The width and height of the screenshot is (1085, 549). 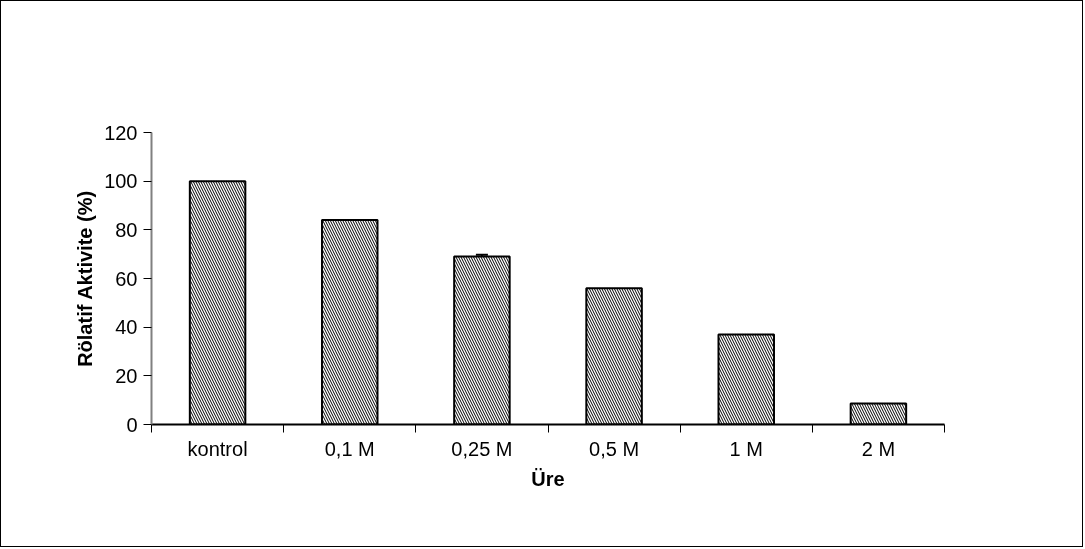 I want to click on y-tick-label: 40, so click(x=126, y=327).